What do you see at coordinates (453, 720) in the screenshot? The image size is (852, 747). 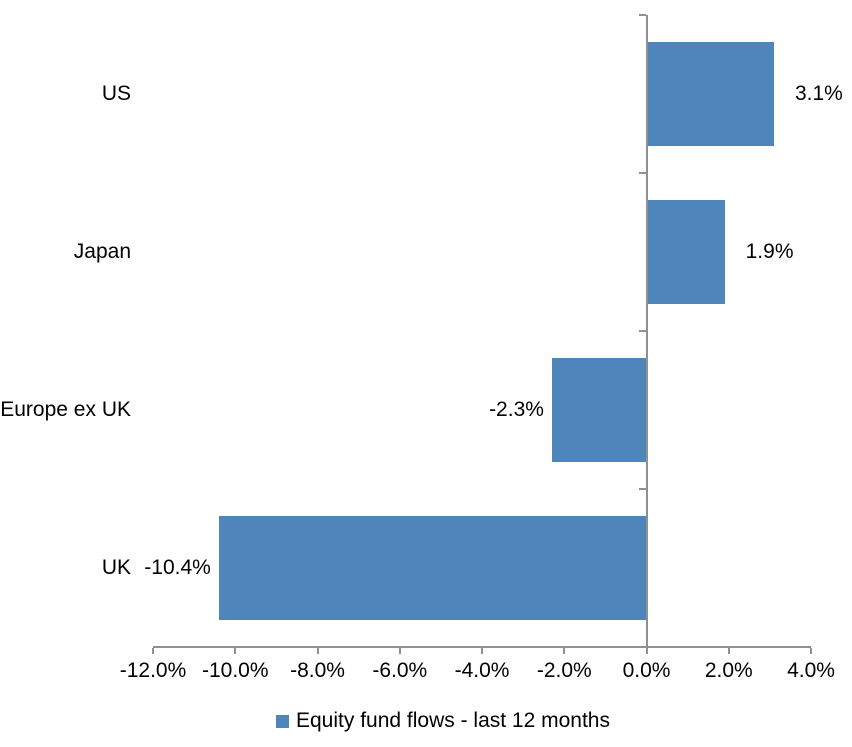 I see `legend-label: Equity fund flows - last 12 months` at bounding box center [453, 720].